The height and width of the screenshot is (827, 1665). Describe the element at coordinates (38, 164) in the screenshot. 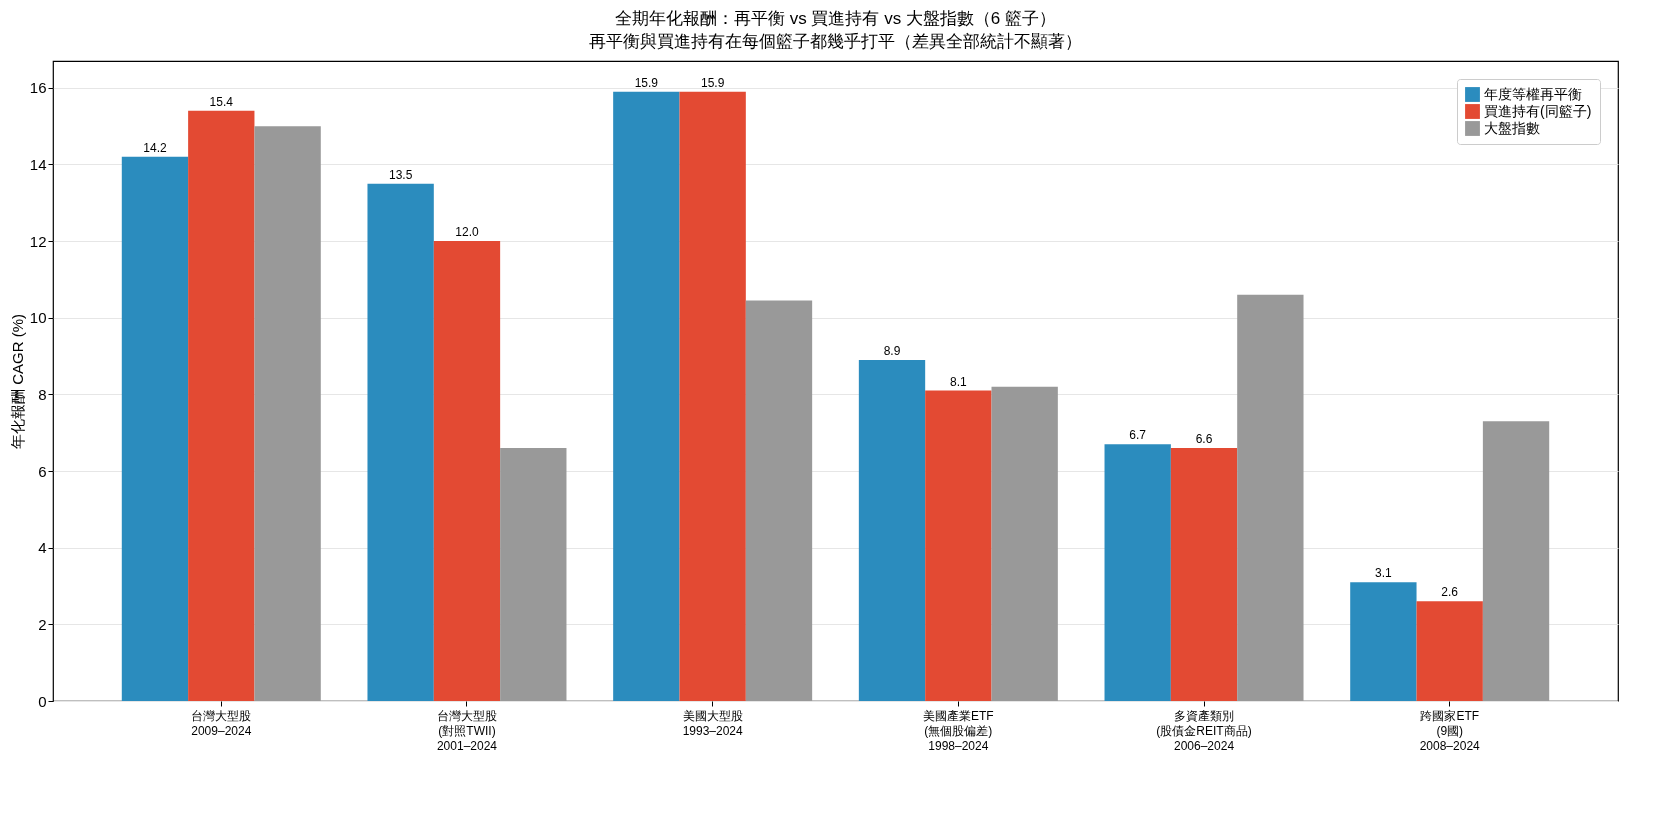

I see `y-tick-label: 14` at that location.